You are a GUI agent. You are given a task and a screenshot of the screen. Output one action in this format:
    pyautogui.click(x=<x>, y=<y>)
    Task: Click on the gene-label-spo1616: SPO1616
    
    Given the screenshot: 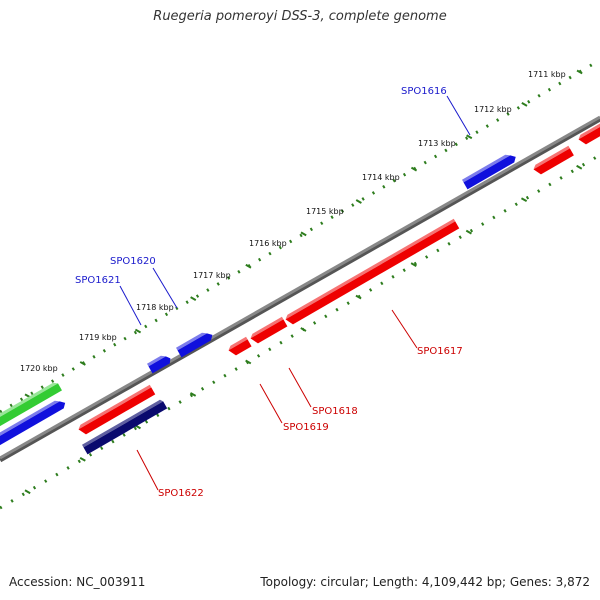 What is the action you would take?
    pyautogui.click(x=424, y=91)
    